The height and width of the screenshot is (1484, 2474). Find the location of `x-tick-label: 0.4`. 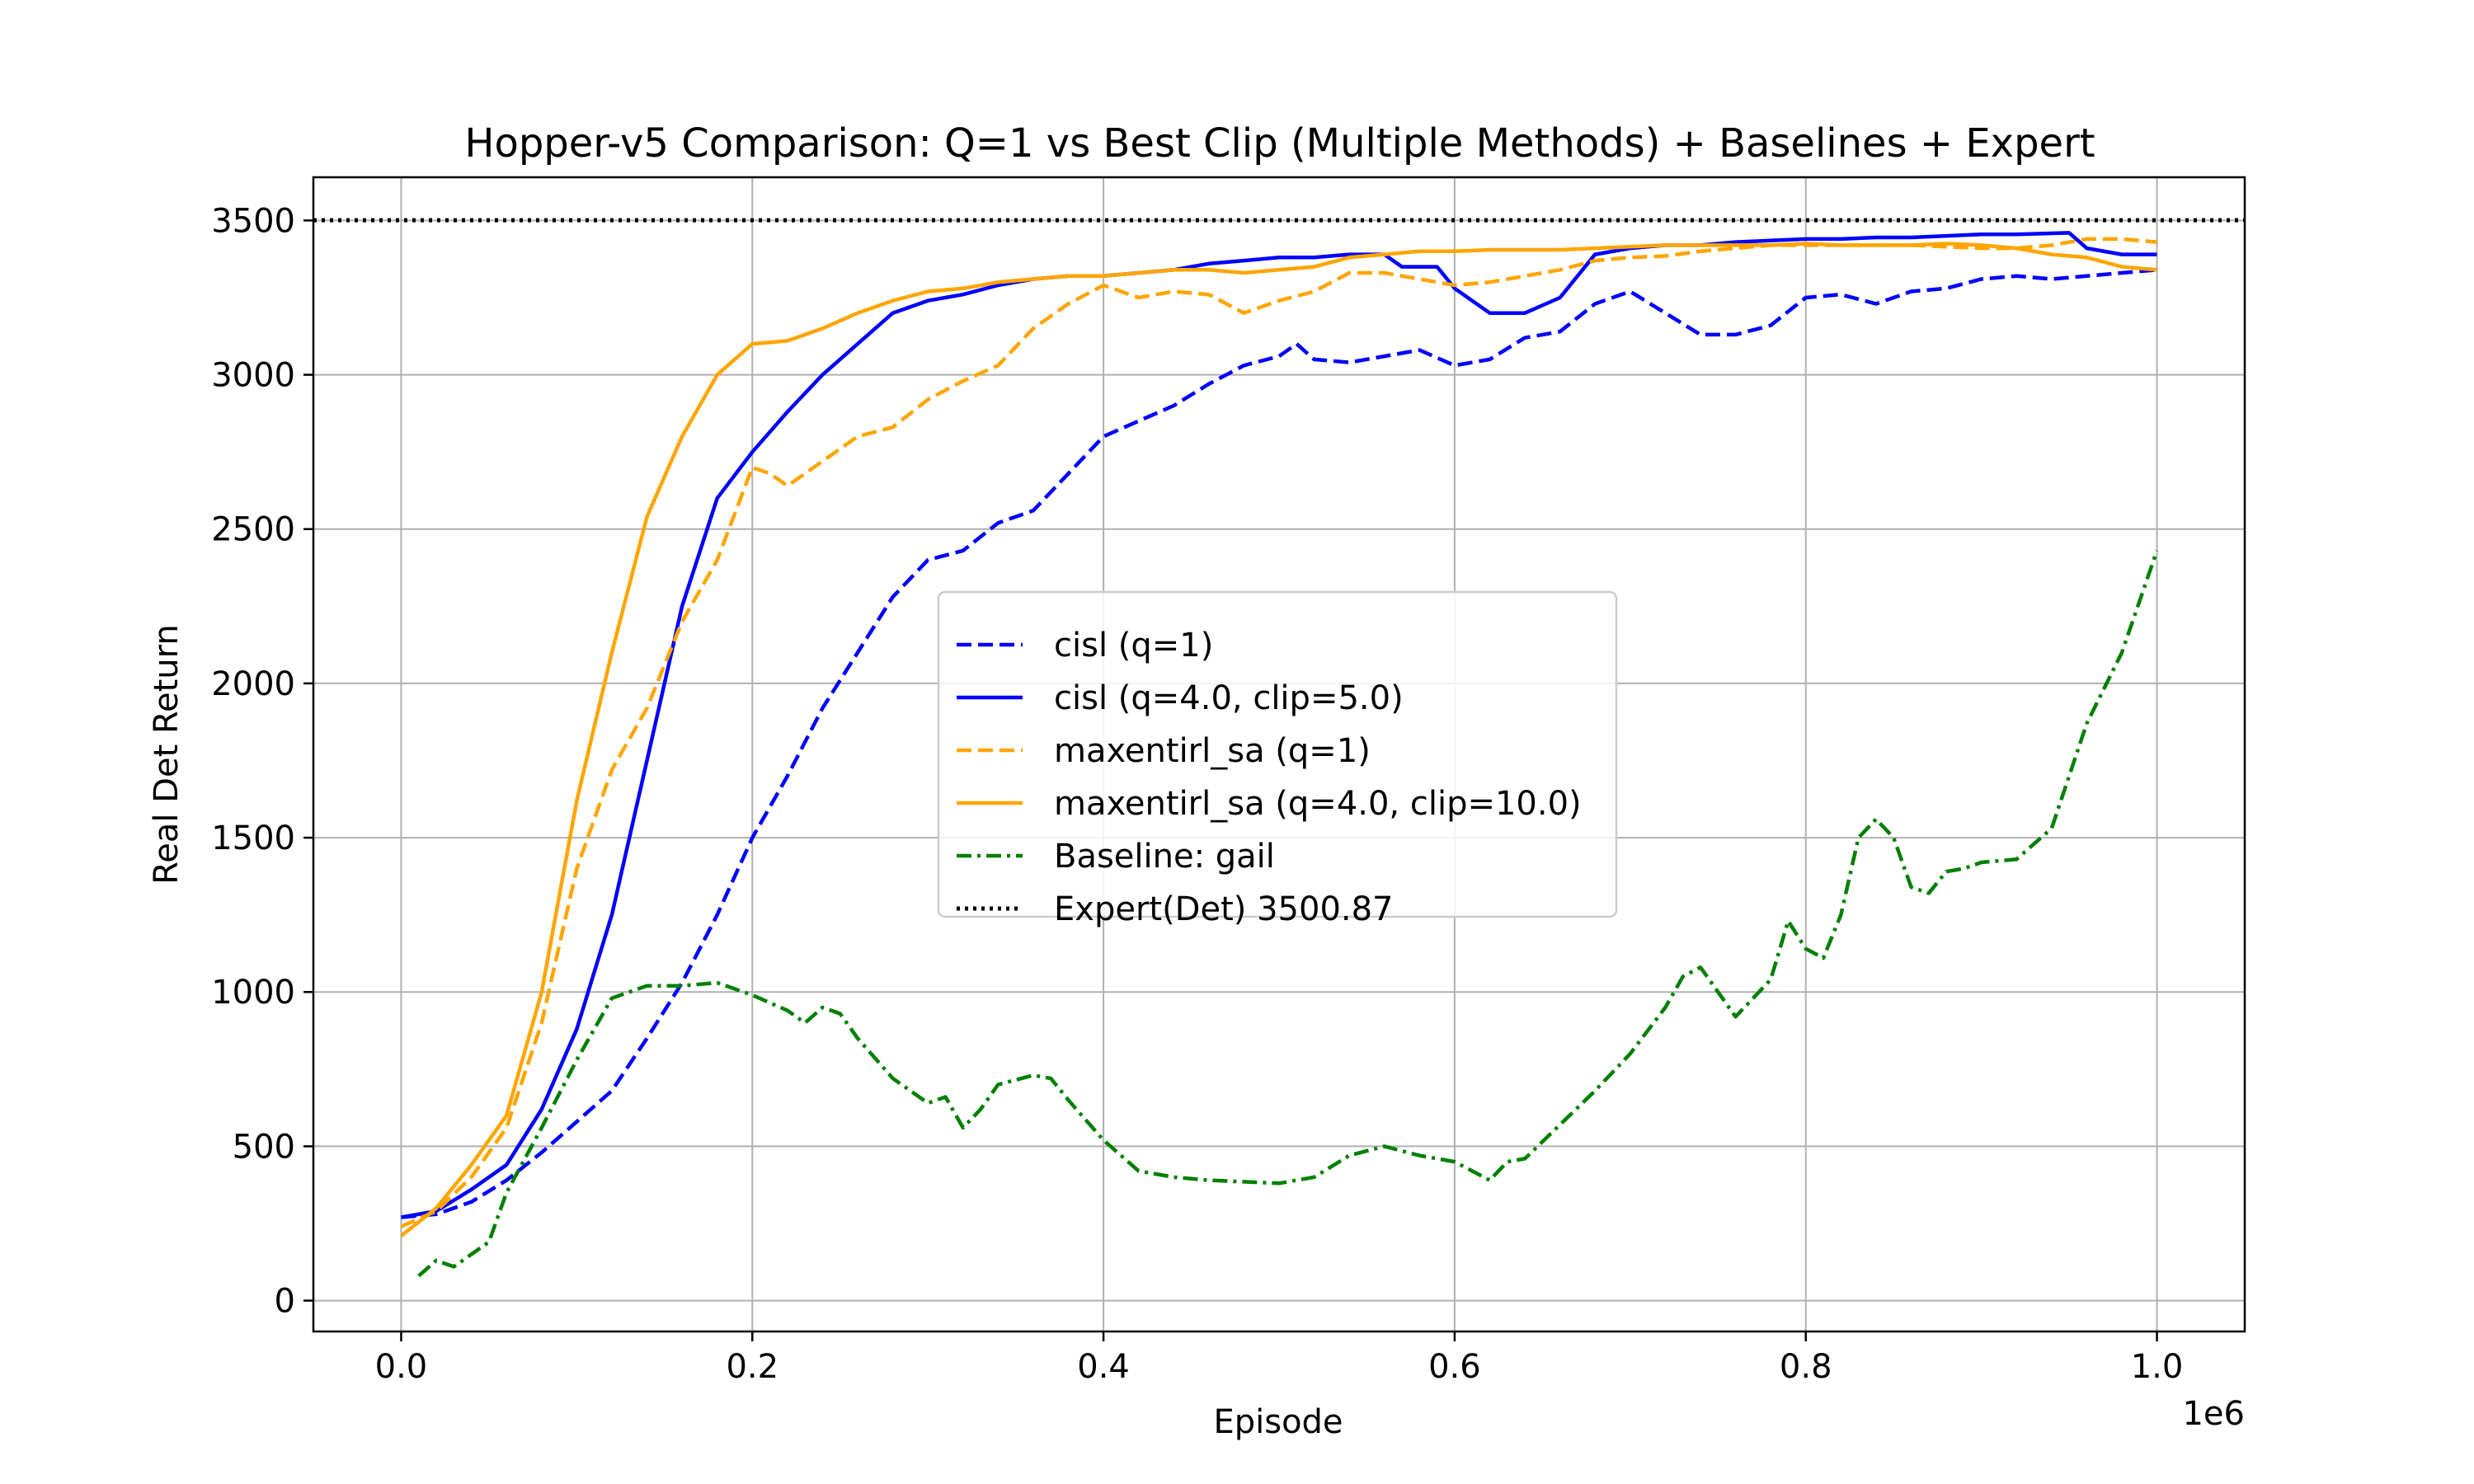

x-tick-label: 0.4 is located at coordinates (1103, 1367).